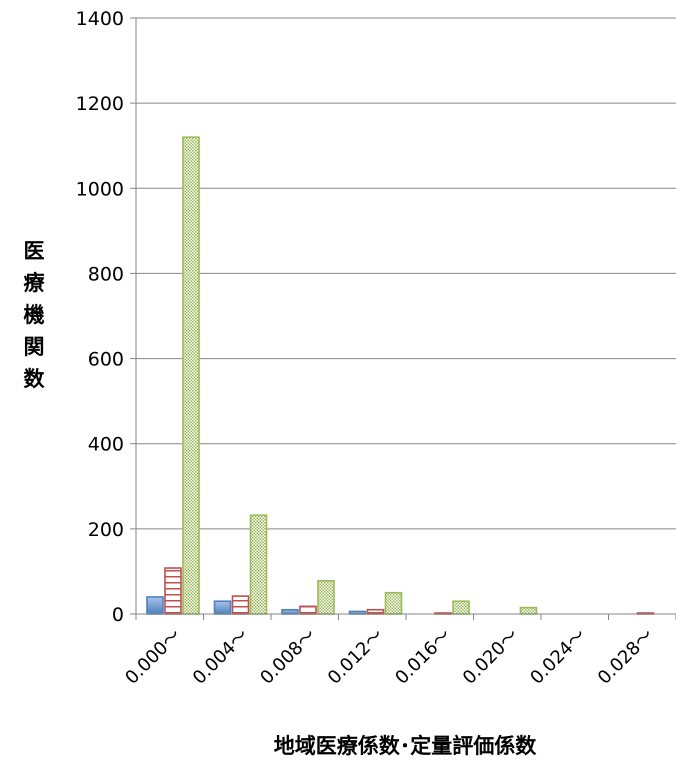  What do you see at coordinates (423, 657) in the screenshot?
I see `x-tick-label: 0.016～` at bounding box center [423, 657].